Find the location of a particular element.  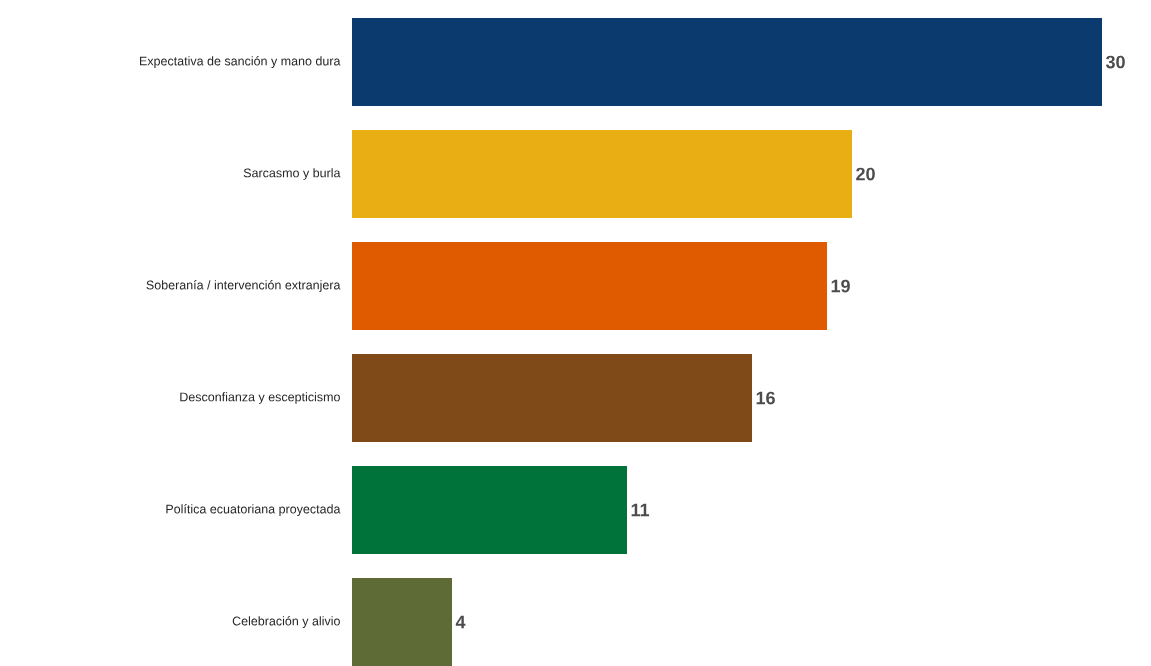

y-tick-label: Política ecuatoriana proyectada is located at coordinates (253, 510).